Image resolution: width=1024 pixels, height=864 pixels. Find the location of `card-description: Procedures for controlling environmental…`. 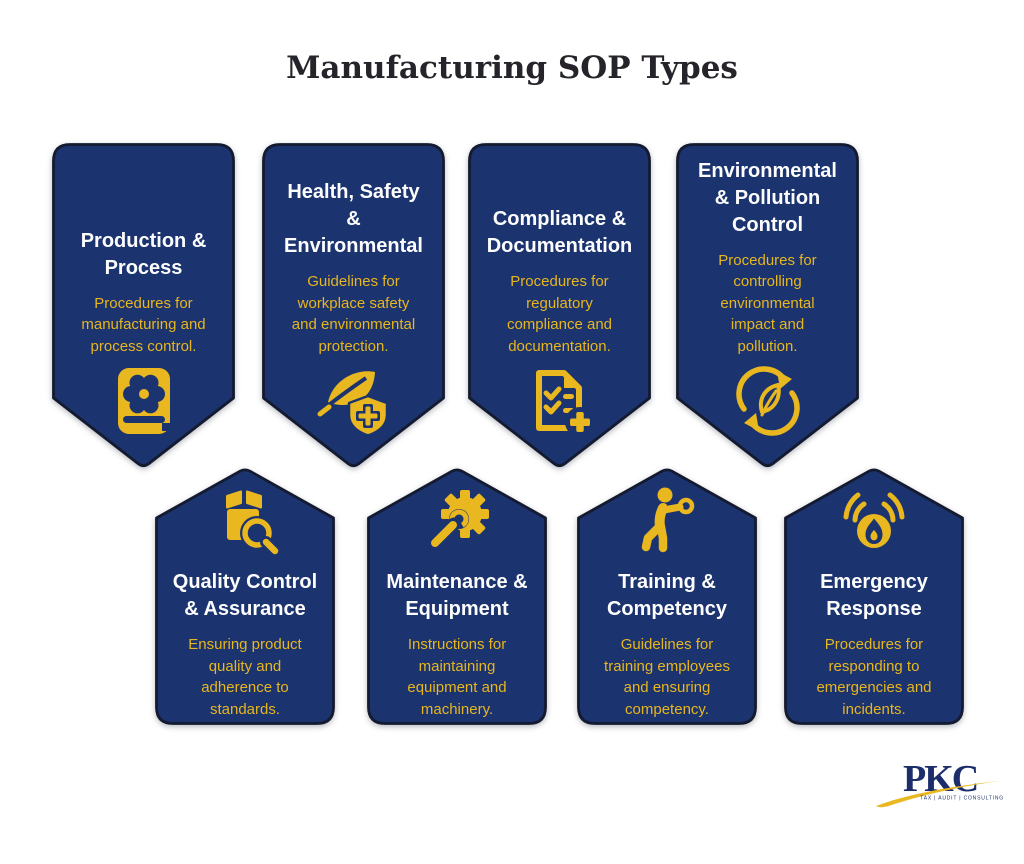

card-description: Procedures for controlling environmental… is located at coordinates (767, 303).